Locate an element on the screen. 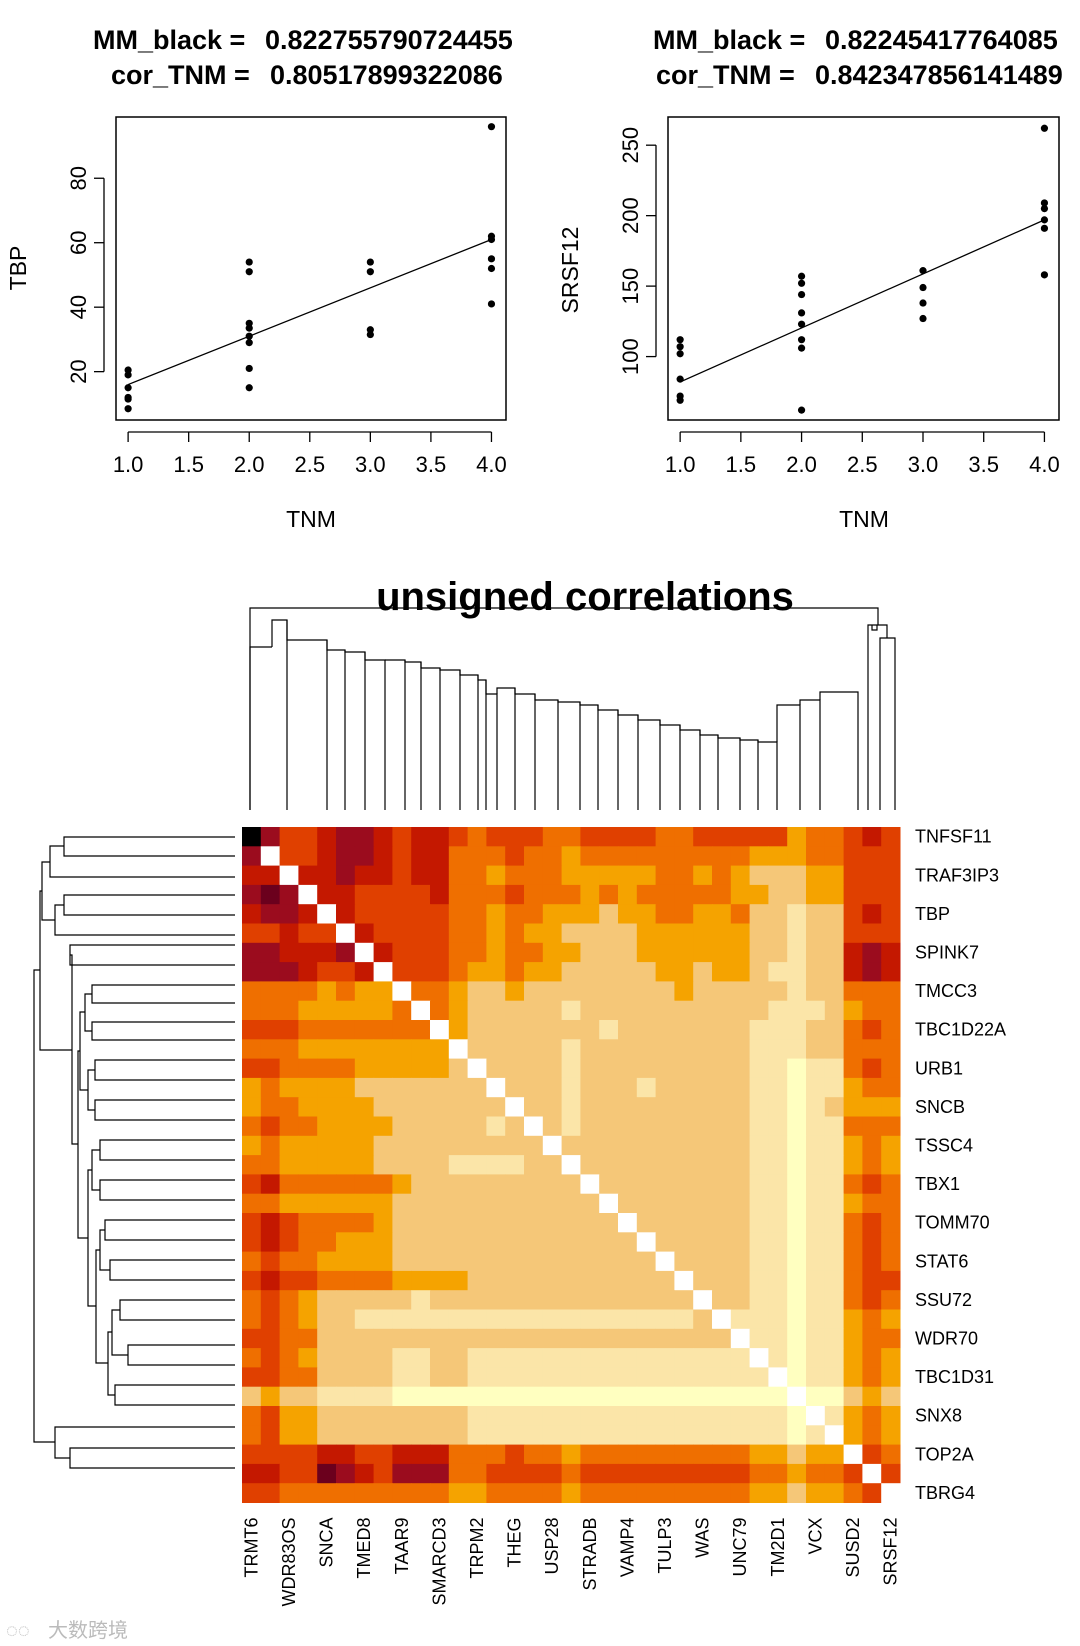  column-label: SRSF12 is located at coordinates (891, 1552).